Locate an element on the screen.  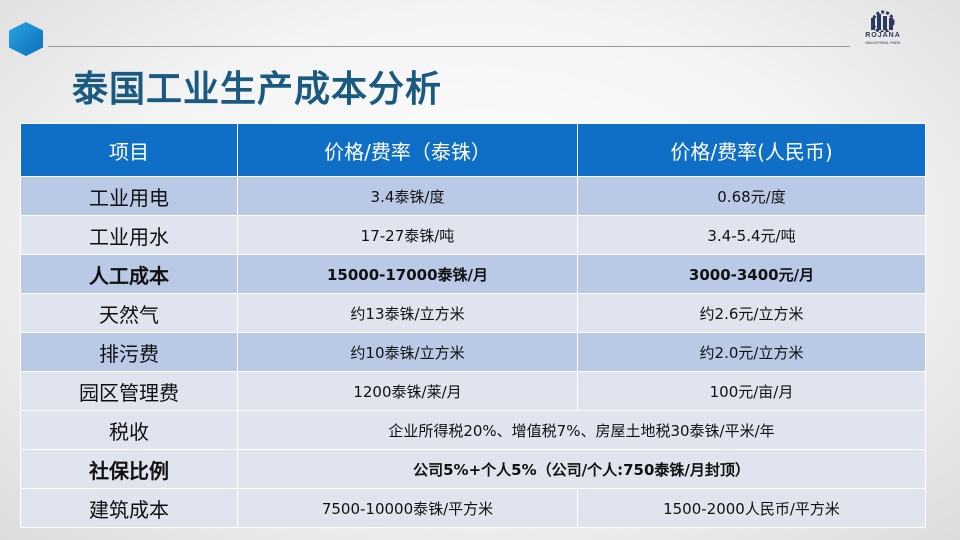
row-cny: 3.4-5.4元/吨 is located at coordinates (751, 235).